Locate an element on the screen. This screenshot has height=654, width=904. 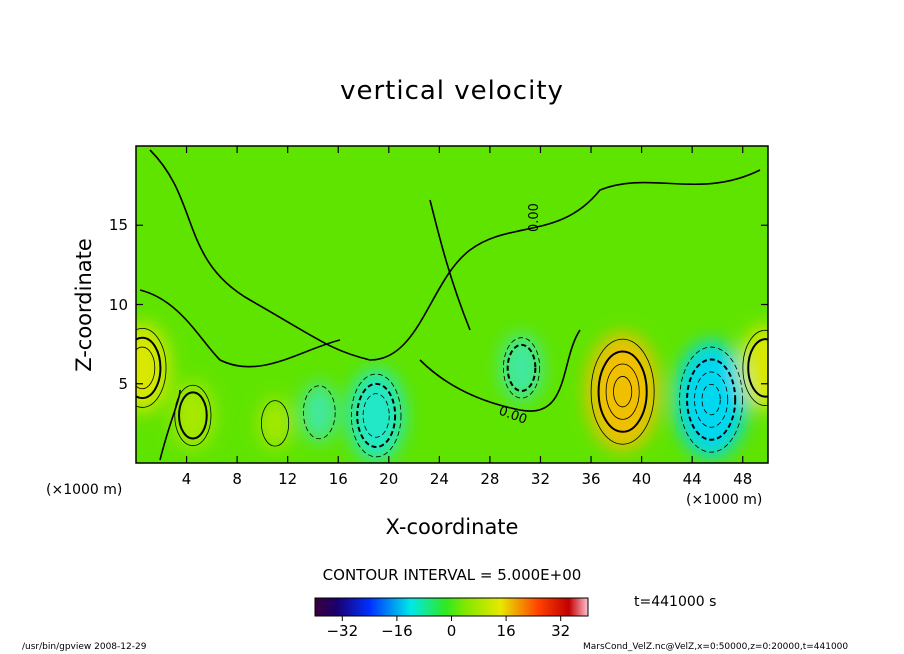
time-label: t=441000 s is located at coordinates (675, 602).